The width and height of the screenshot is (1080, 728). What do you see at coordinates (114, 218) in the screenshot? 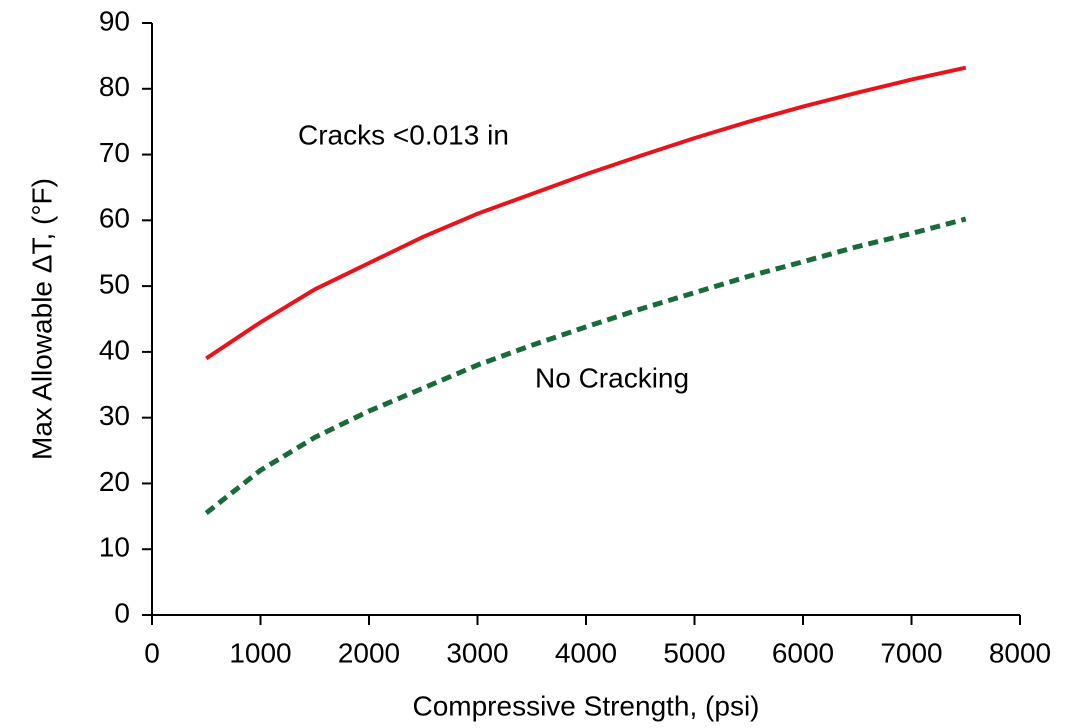
I see `y-tick-label: 60` at bounding box center [114, 218].